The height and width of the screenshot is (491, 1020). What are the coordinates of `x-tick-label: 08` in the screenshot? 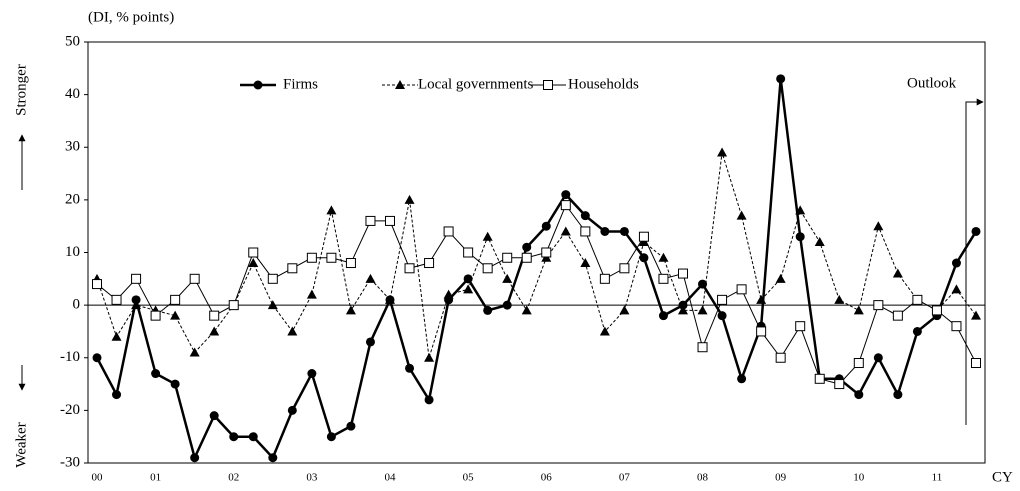 It's located at (703, 478).